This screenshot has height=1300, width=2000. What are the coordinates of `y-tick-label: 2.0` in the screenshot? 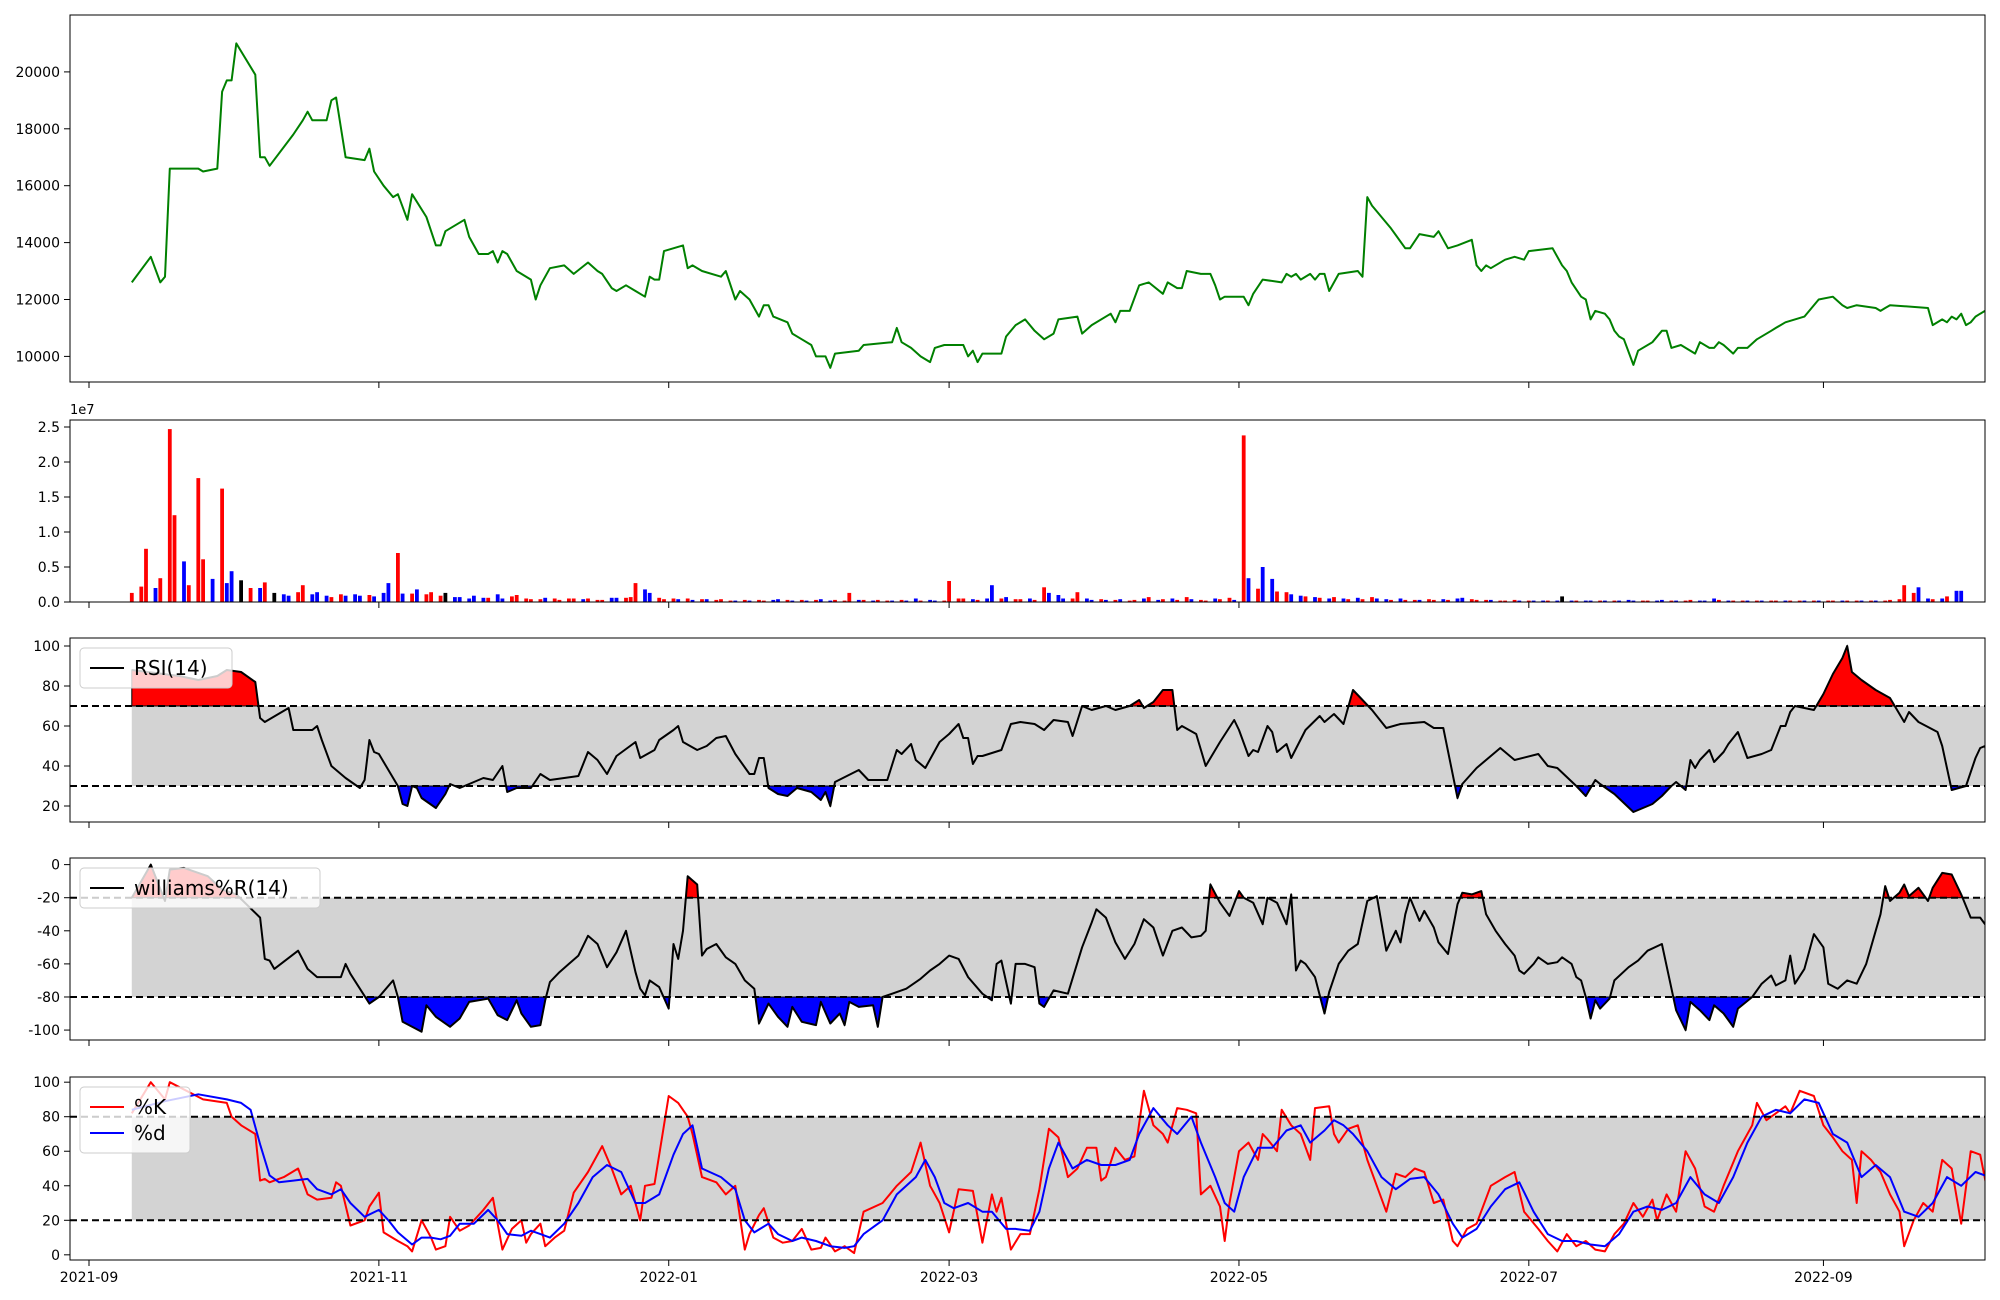 It's located at (49, 463).